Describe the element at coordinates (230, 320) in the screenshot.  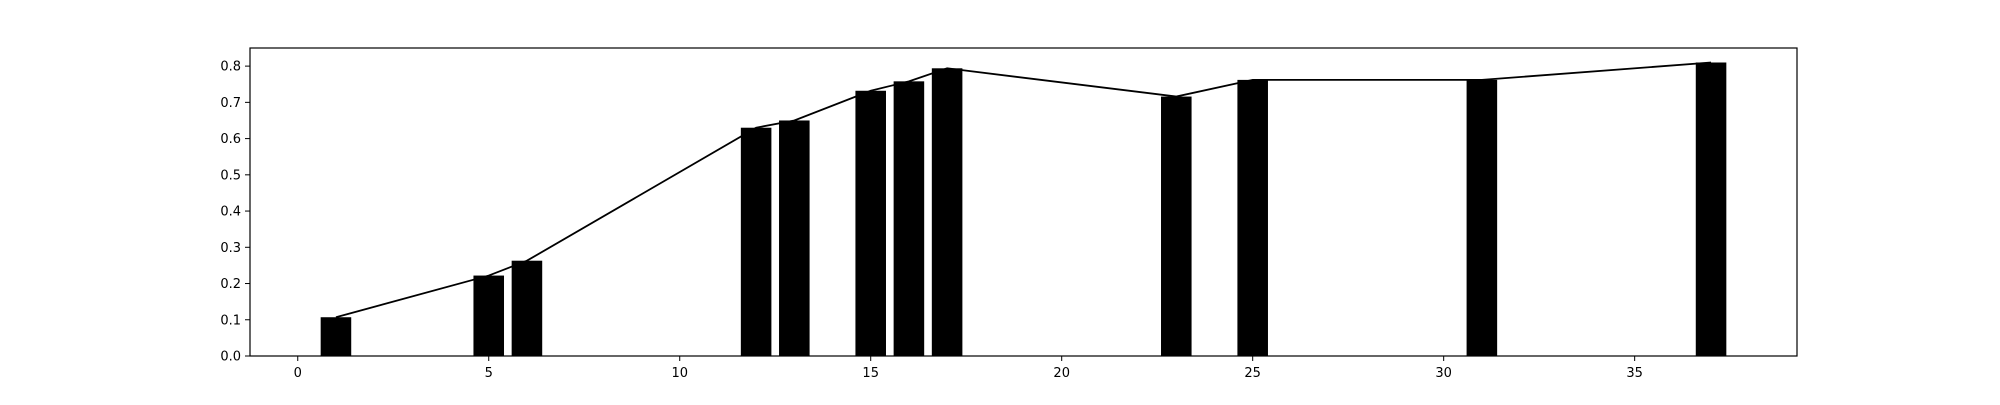
I see `y-tick-label: 0.1` at that location.